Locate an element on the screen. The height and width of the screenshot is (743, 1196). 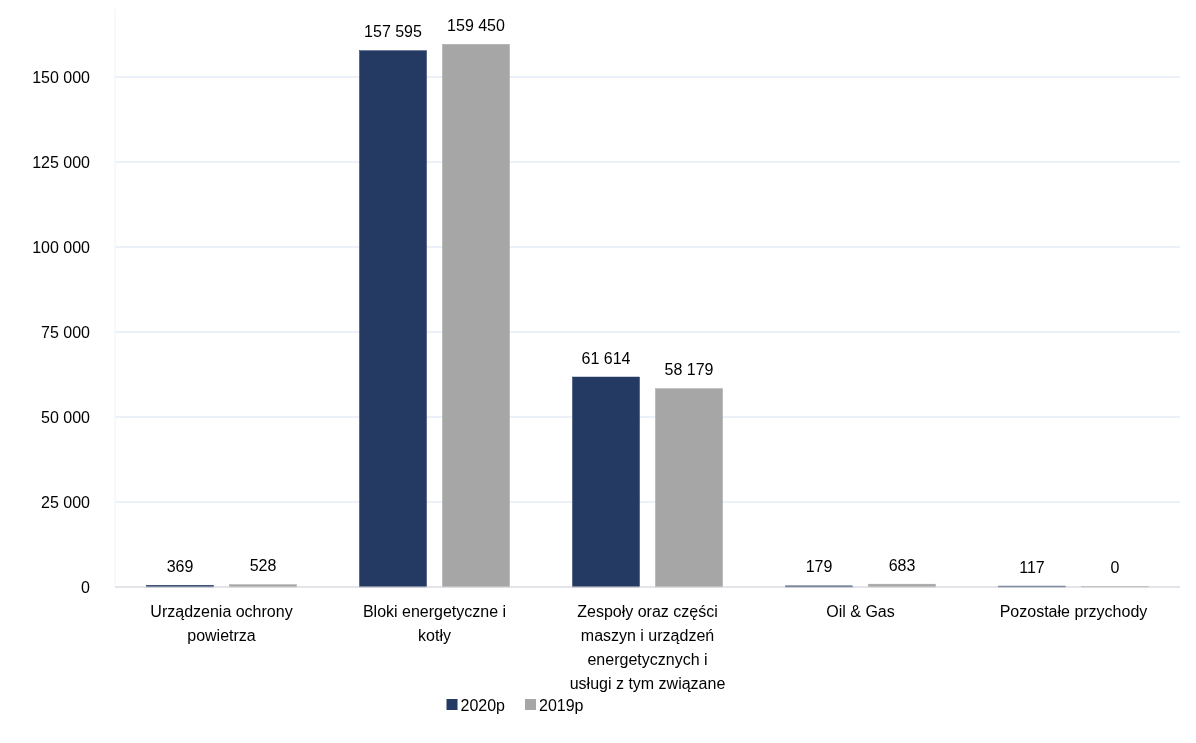
data-label: 683 is located at coordinates (902, 565).